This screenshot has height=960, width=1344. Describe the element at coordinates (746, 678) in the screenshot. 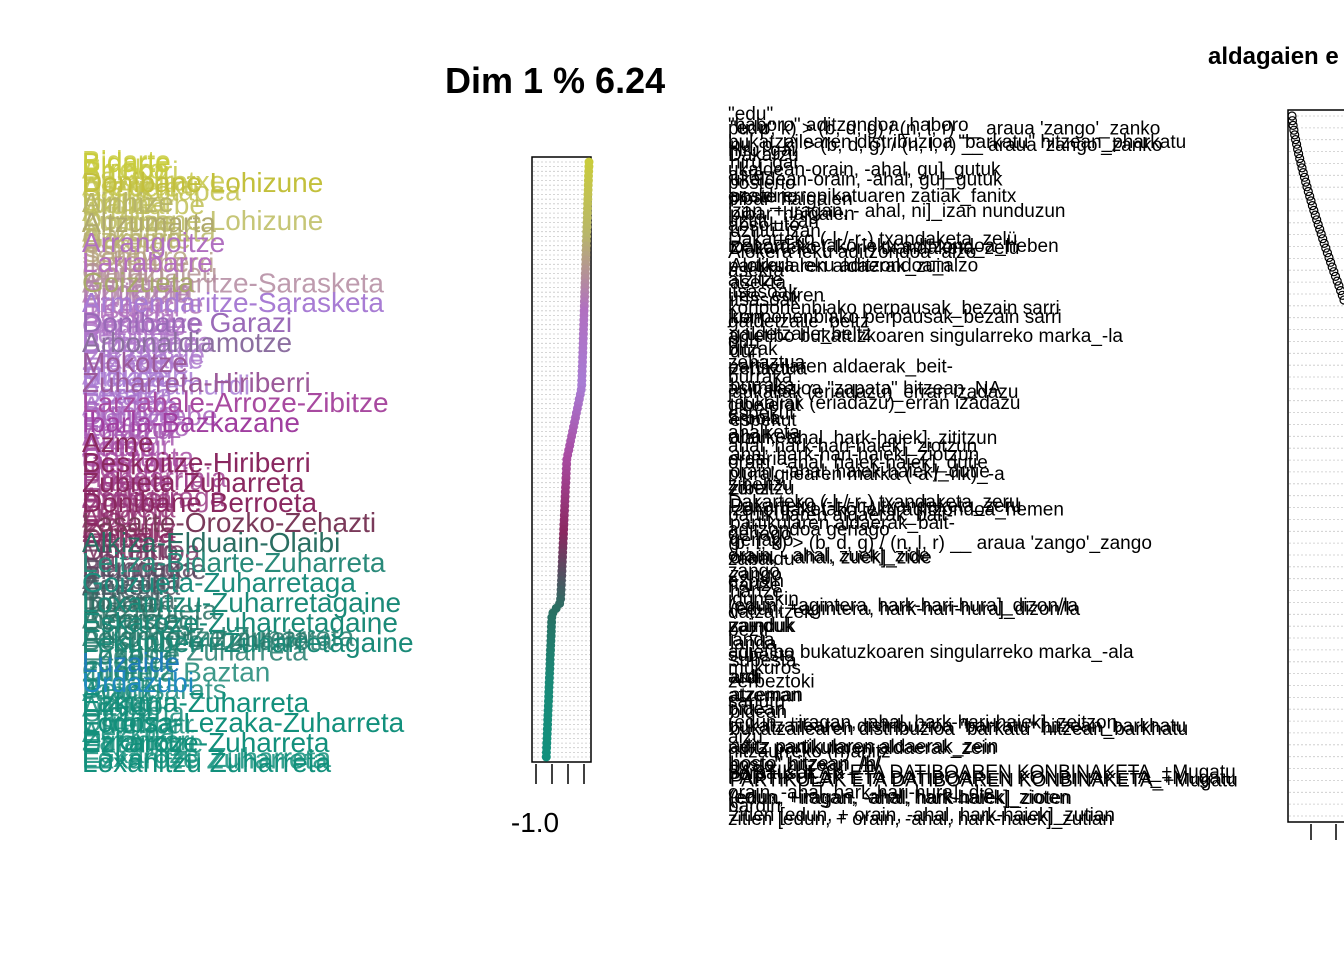

I see `variable-label: ardi` at that location.